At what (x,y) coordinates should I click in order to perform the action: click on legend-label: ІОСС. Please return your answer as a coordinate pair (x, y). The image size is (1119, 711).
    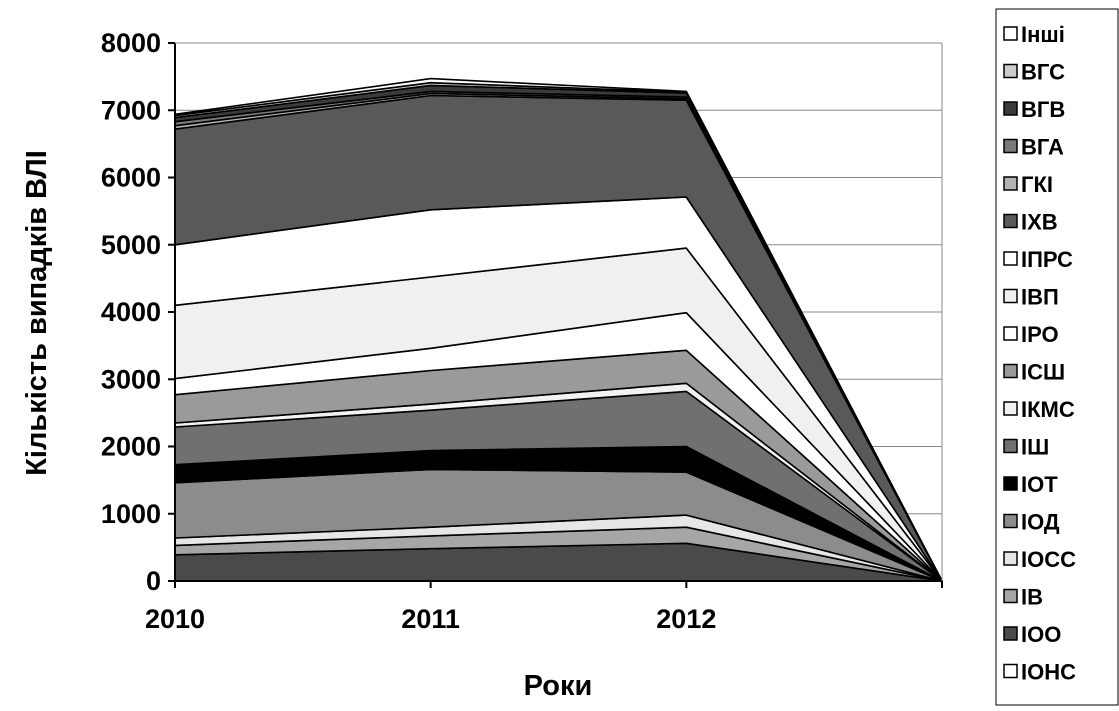
    Looking at the image, I should click on (1048, 559).